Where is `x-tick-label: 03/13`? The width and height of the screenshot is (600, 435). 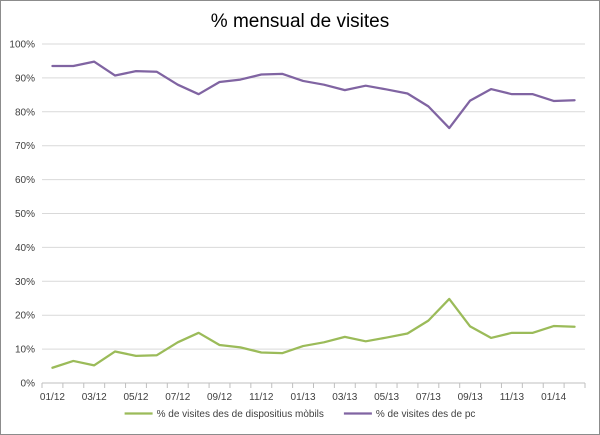
x-tick-label: 03/13 is located at coordinates (344, 397).